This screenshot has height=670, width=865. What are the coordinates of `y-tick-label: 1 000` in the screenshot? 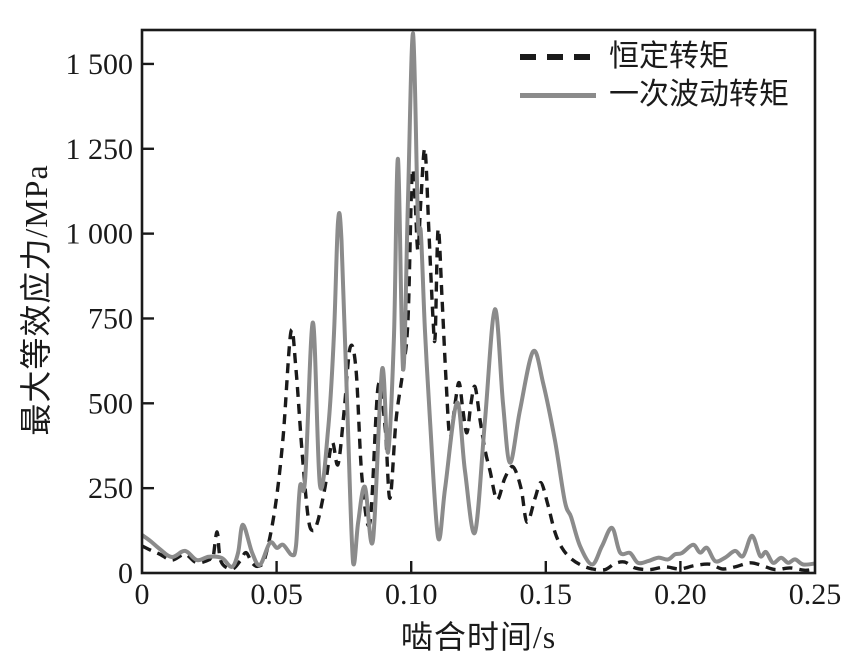 It's located at (100, 234).